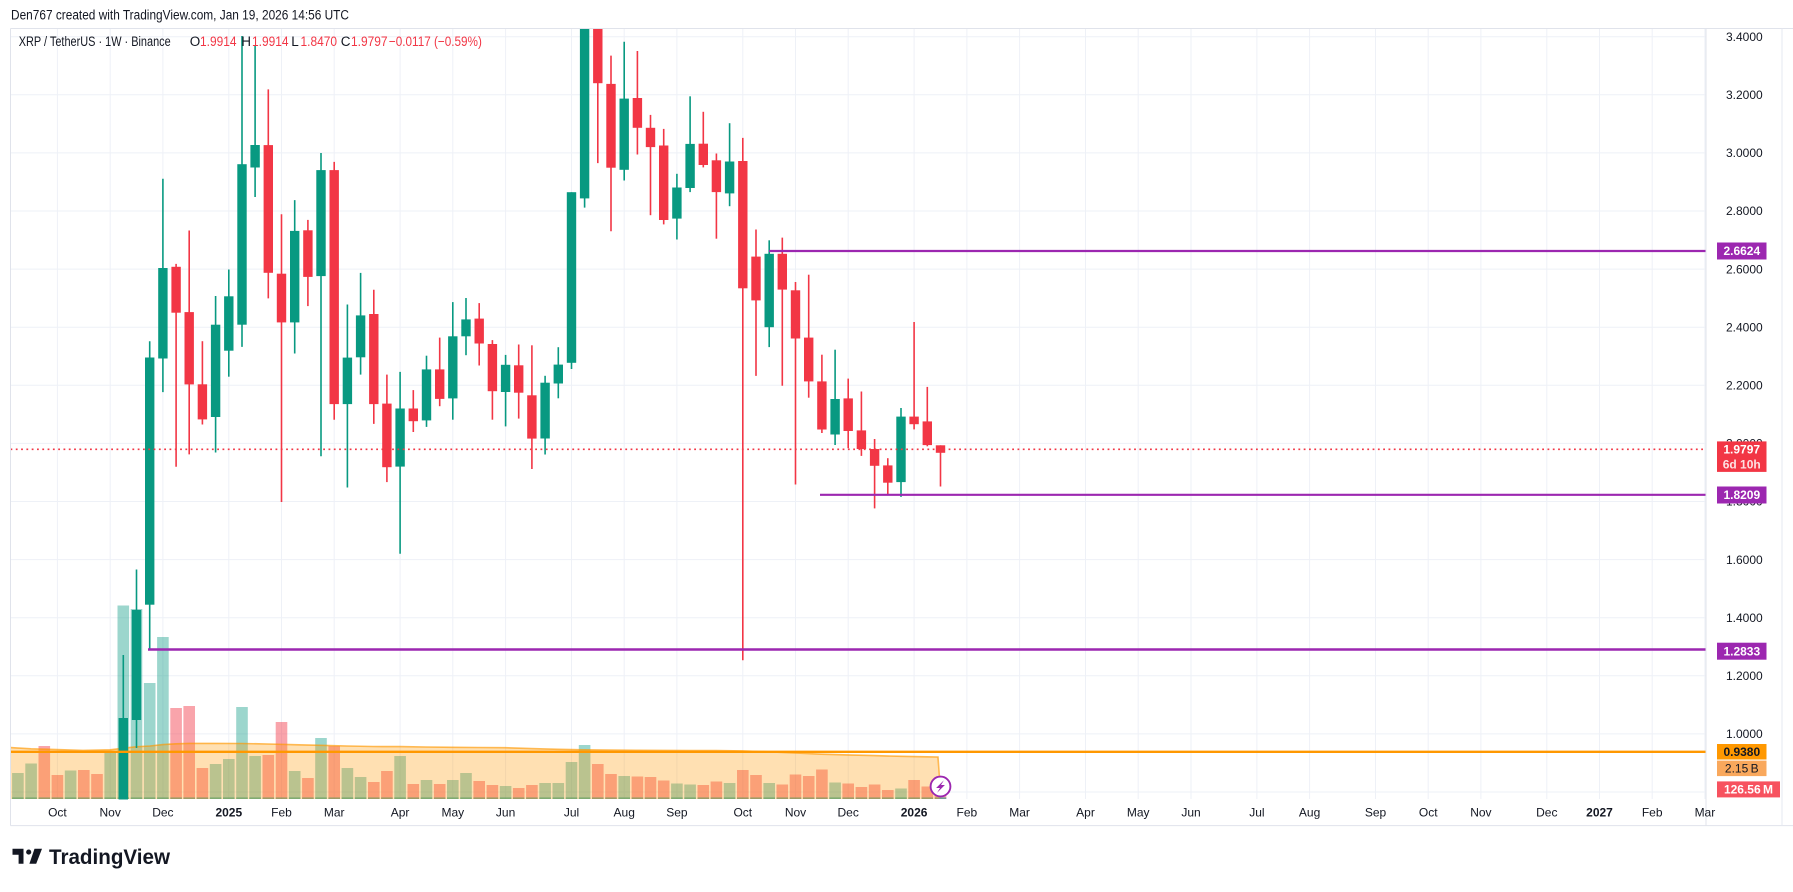 The image size is (1793, 892). What do you see at coordinates (1744, 560) in the screenshot?
I see `svg-text: 1.6000` at bounding box center [1744, 560].